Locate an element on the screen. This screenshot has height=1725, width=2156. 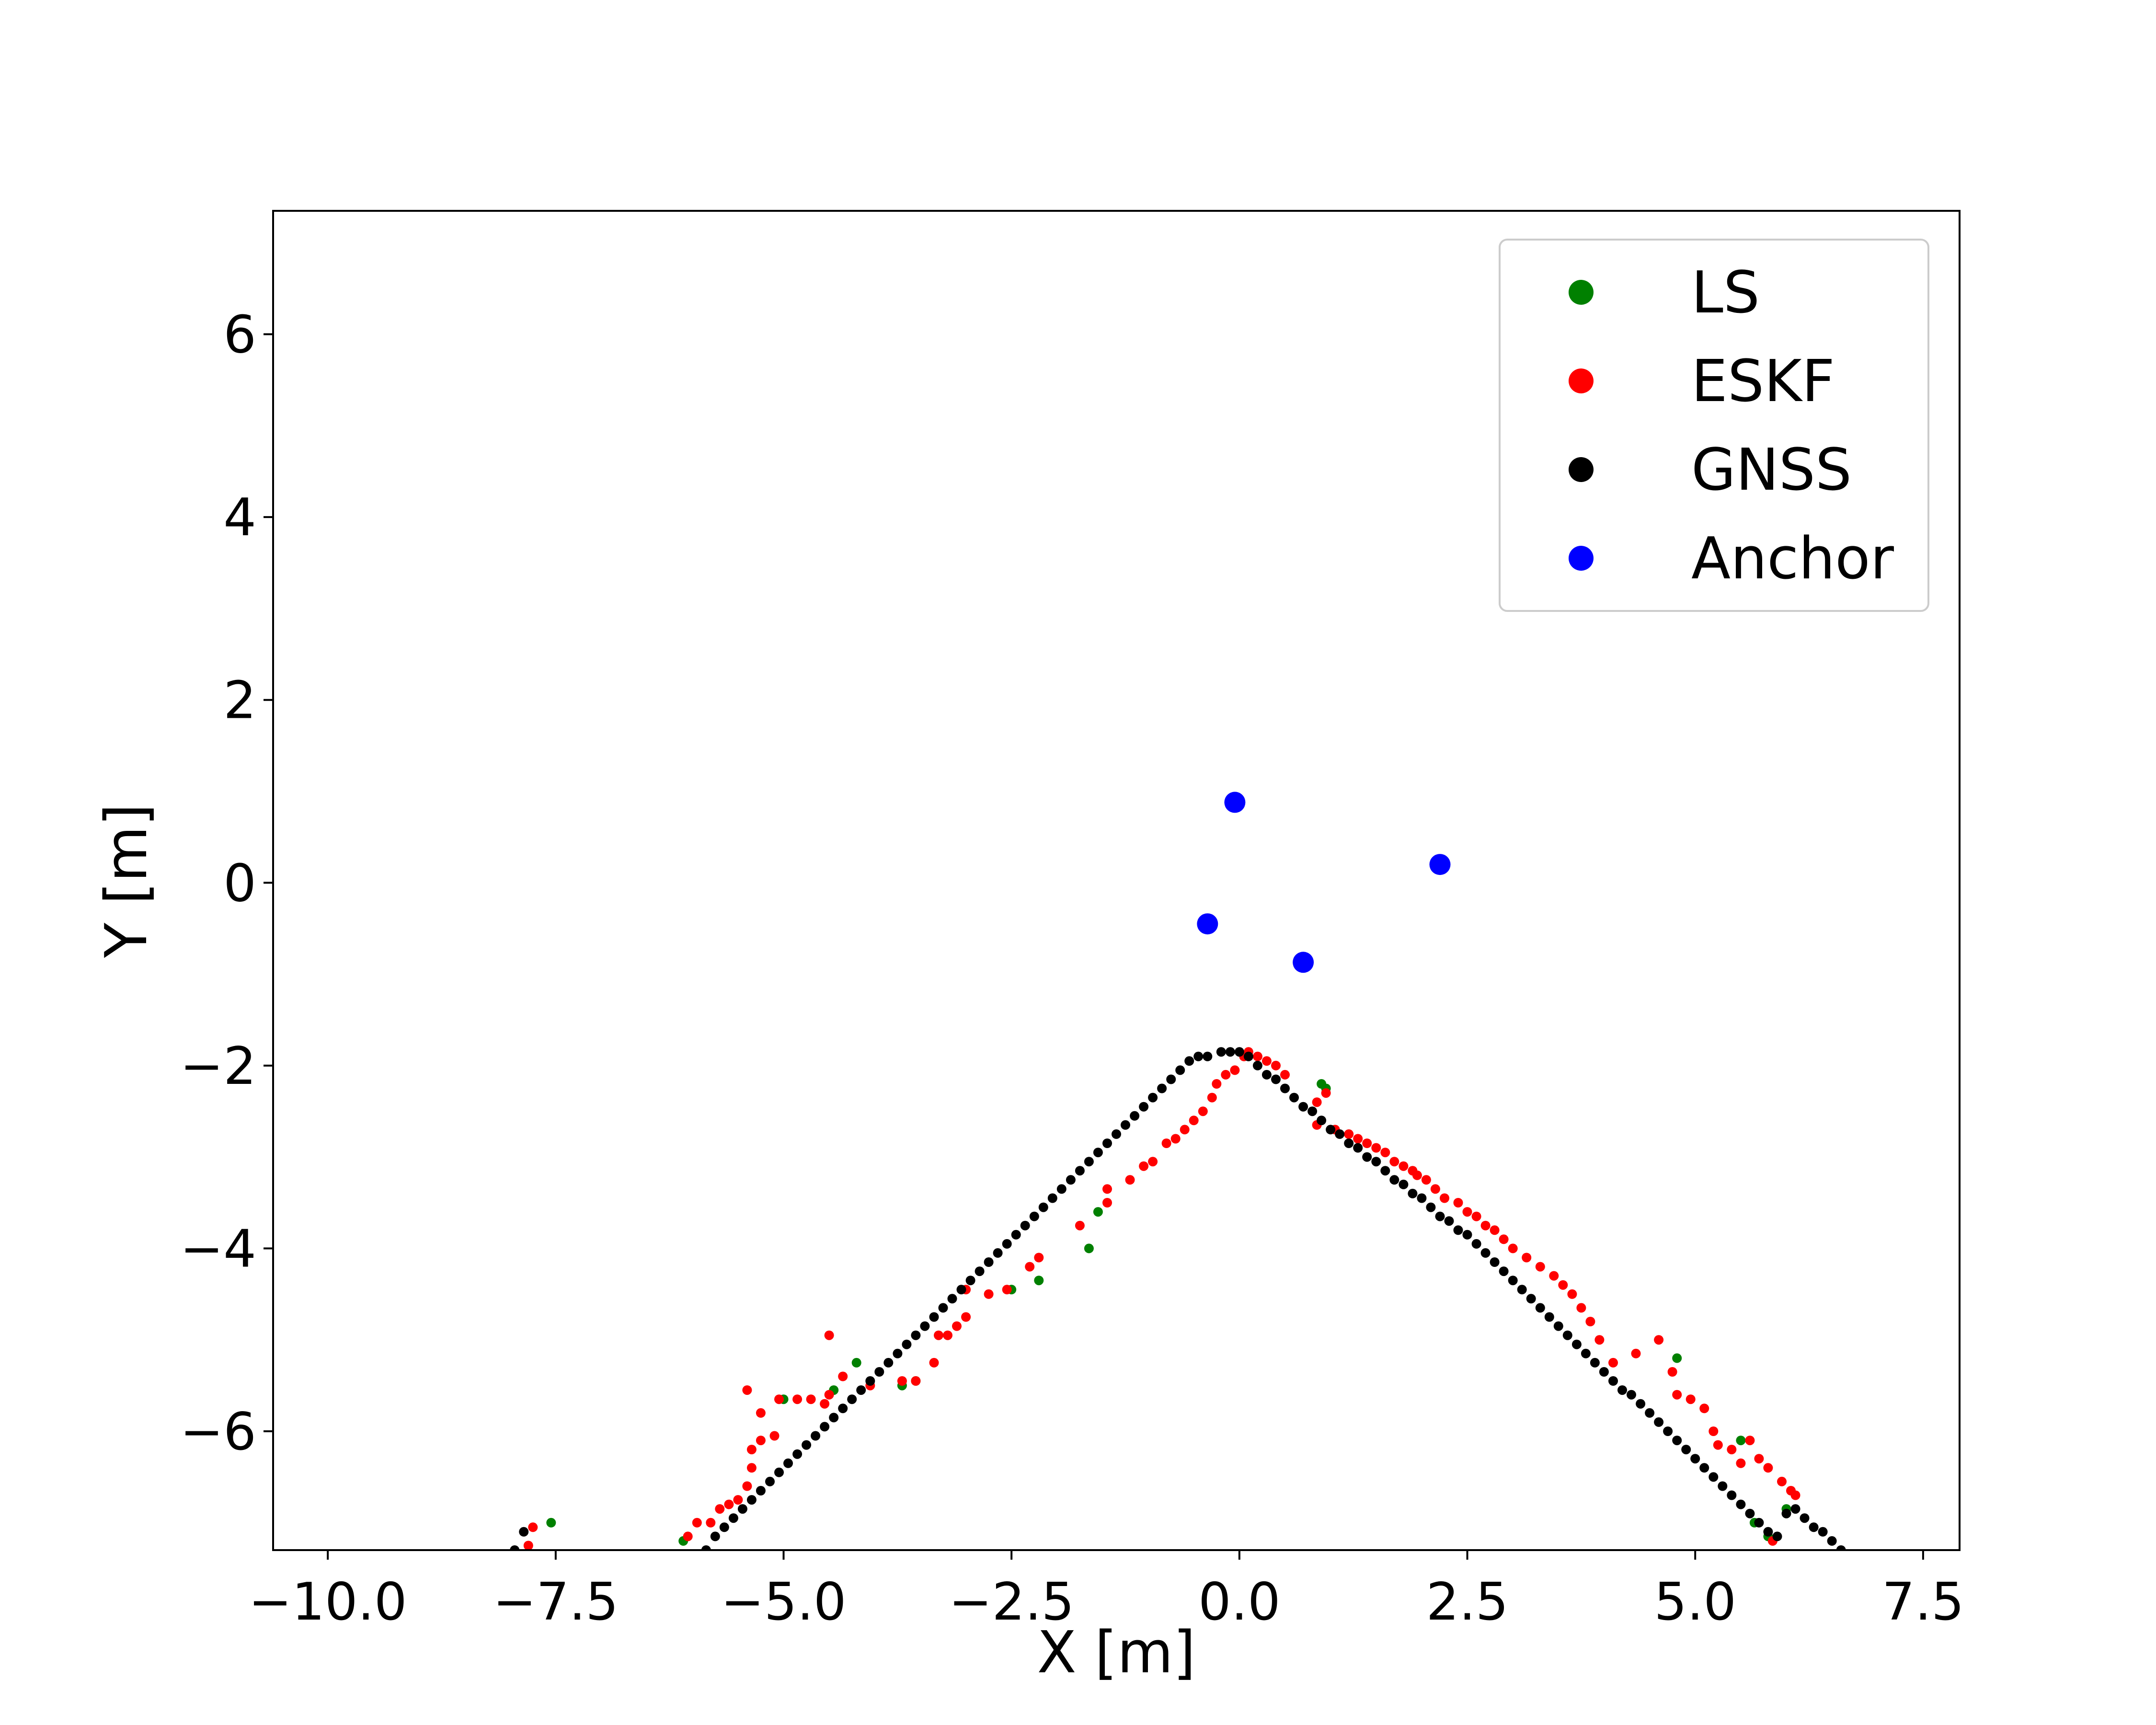
y-axis-title: Y [m] is located at coordinates (126, 881).